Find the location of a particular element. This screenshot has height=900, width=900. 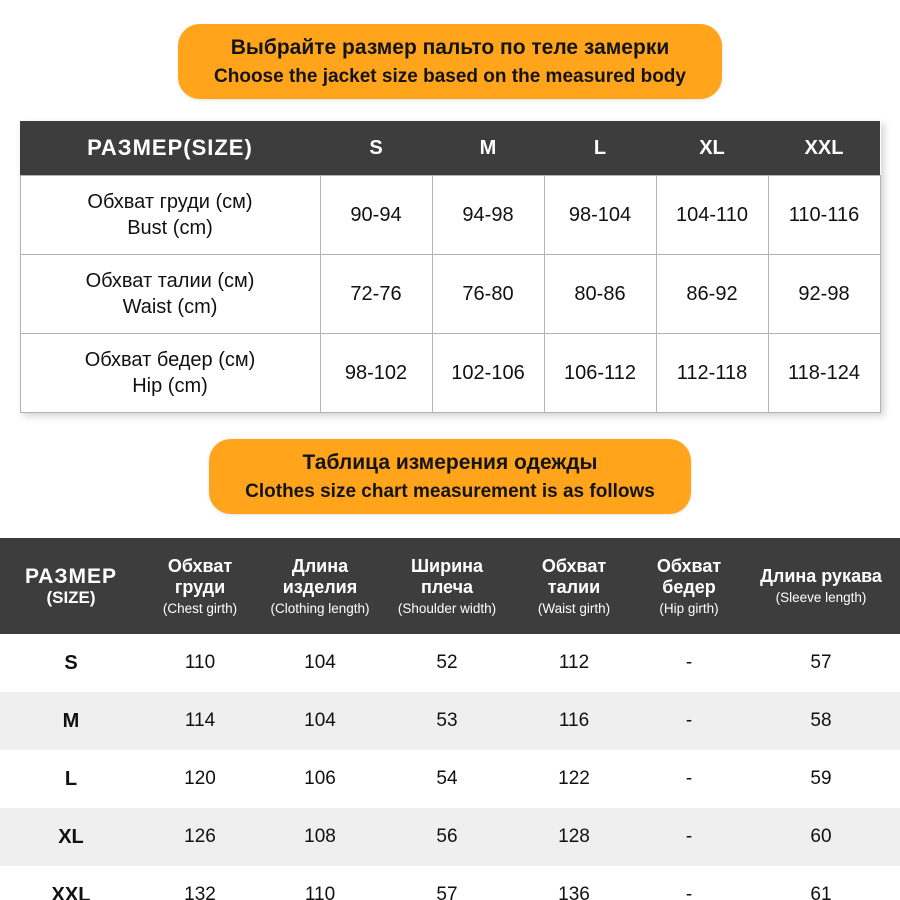

row-label-cell: Обхват груди (см) Bust (cm) is located at coordinates (170, 215).